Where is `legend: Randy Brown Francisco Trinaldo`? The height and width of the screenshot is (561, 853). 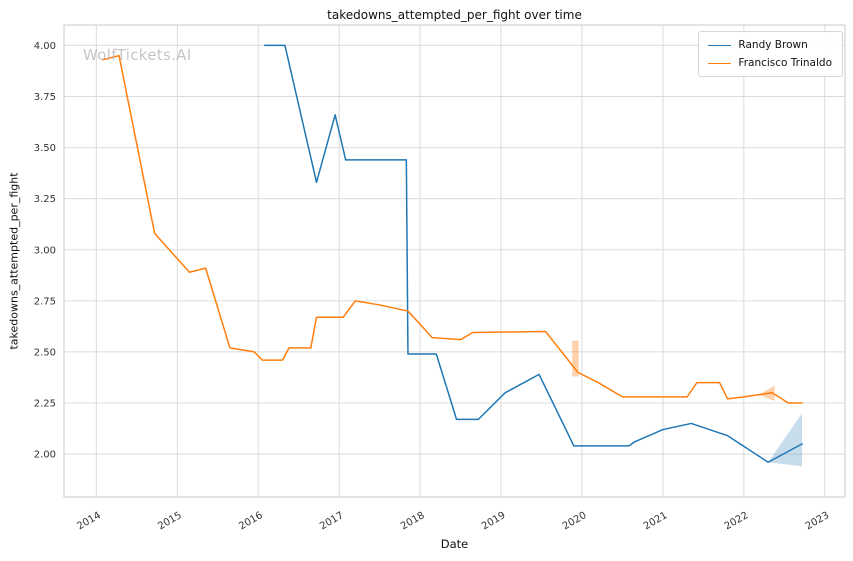 legend: Randy Brown Francisco Trinaldo is located at coordinates (770, 54).